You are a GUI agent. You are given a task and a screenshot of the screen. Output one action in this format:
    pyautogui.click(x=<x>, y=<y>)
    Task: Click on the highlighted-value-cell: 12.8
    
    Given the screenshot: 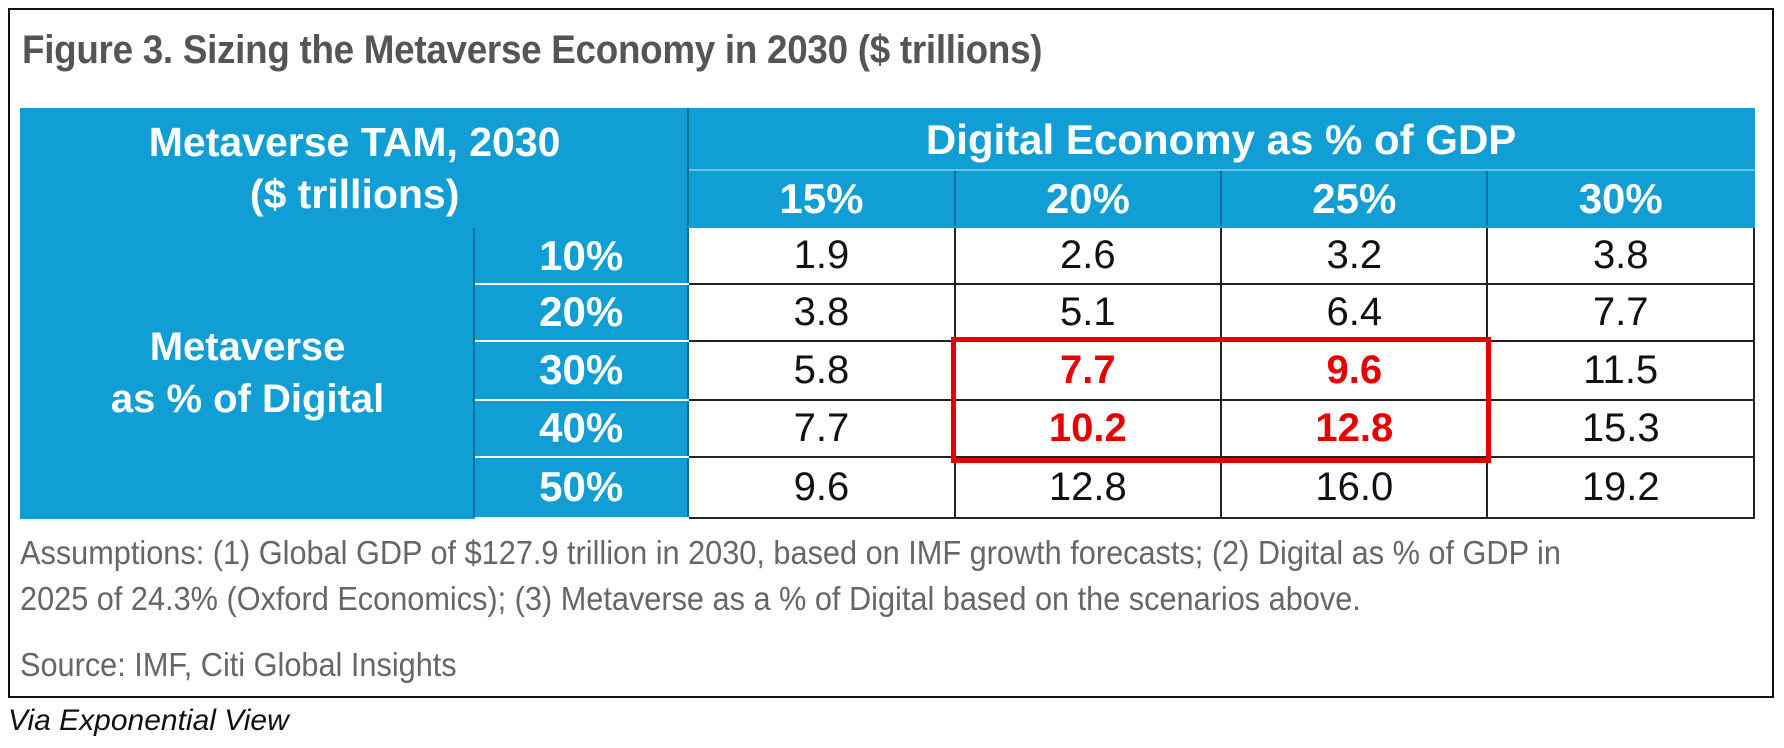 What is the action you would take?
    pyautogui.click(x=1354, y=428)
    